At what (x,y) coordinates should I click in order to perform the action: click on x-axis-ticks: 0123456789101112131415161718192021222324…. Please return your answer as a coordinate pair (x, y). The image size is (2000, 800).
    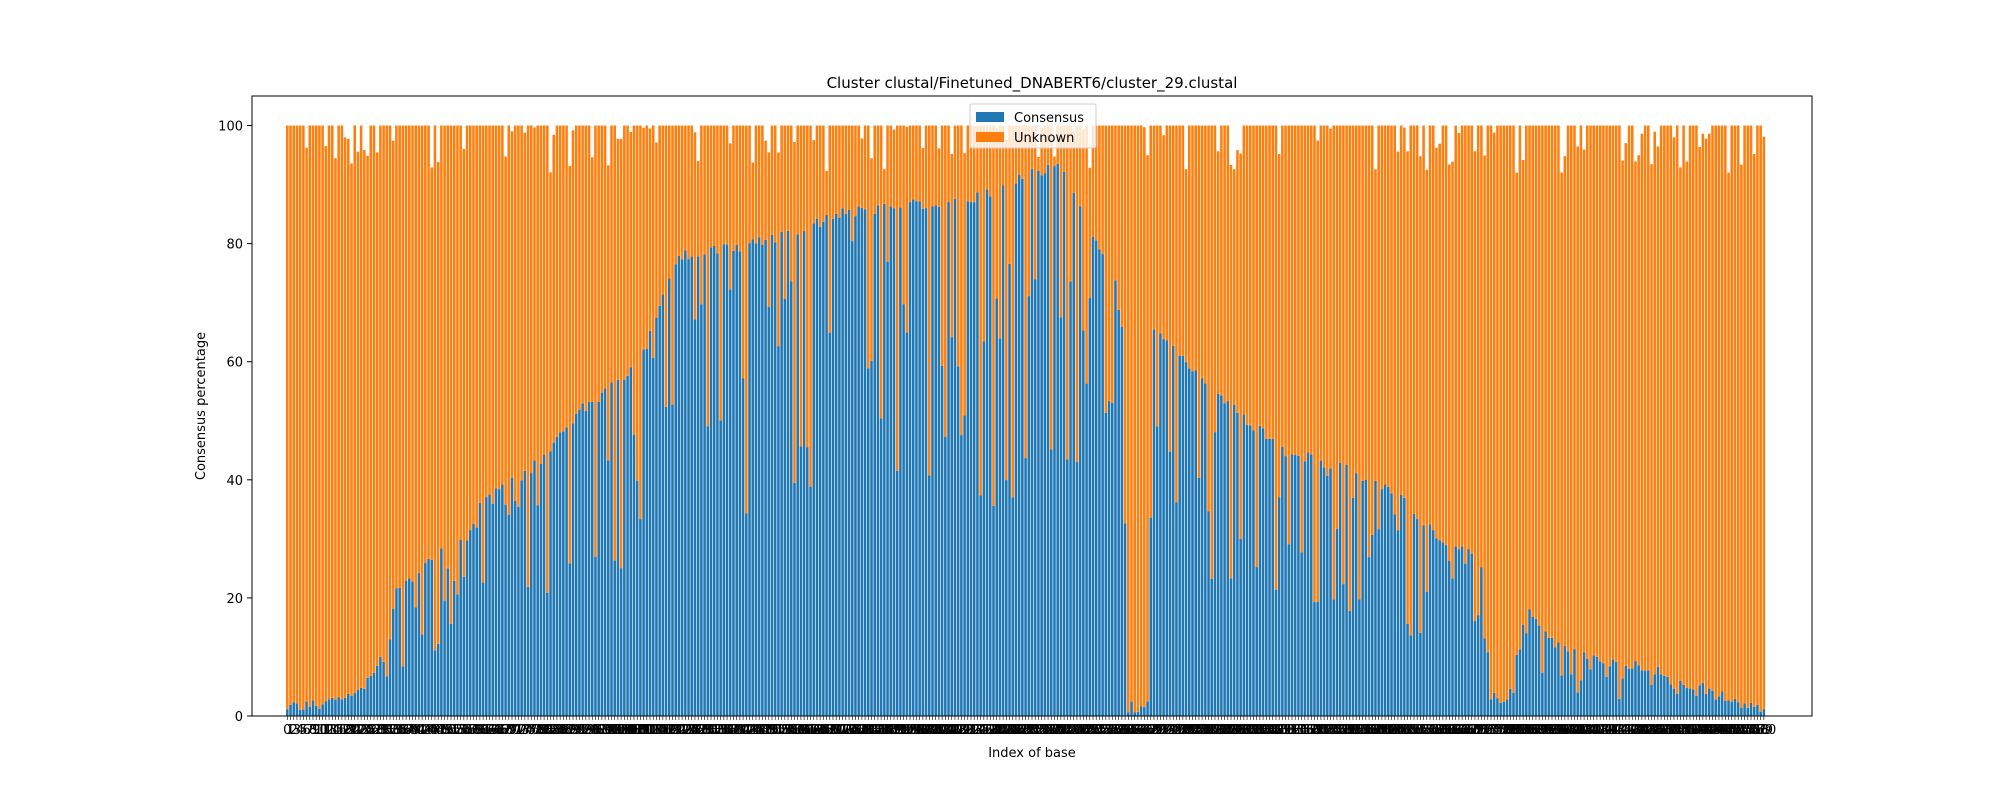
    Looking at the image, I should click on (1029, 727).